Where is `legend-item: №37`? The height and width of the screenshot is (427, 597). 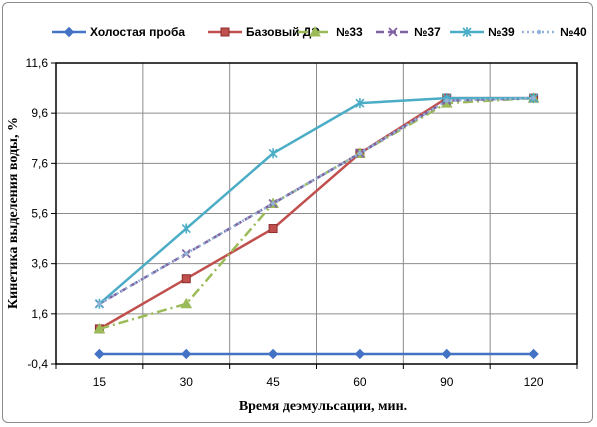
legend-item: №37 is located at coordinates (408, 32).